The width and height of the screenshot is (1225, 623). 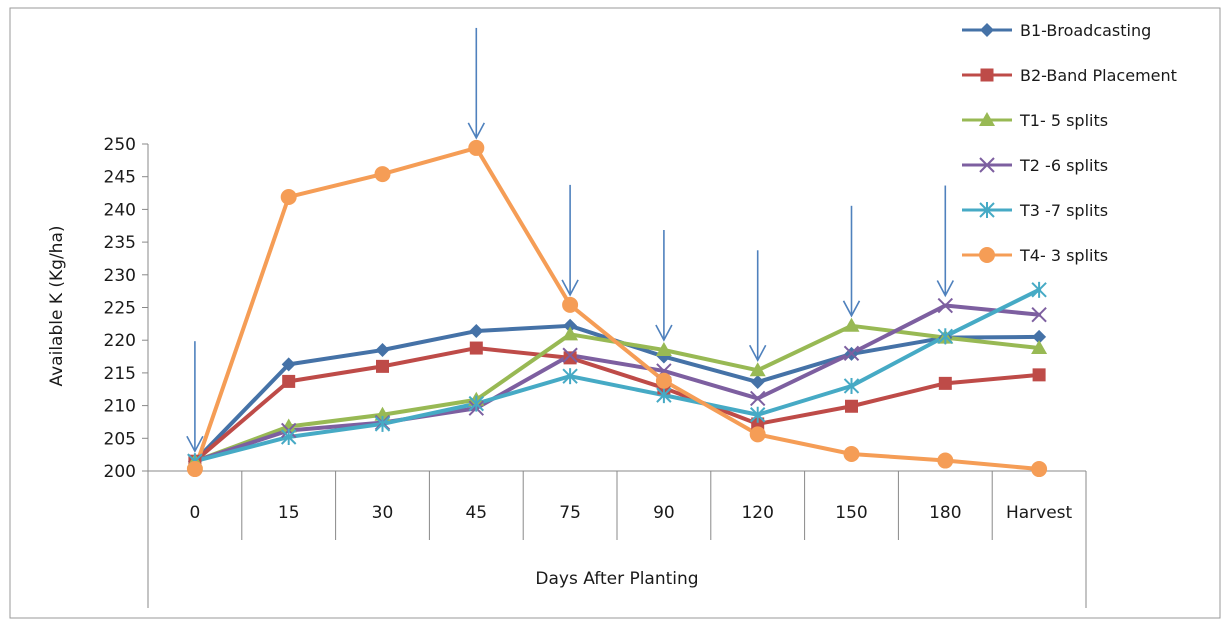 What do you see at coordinates (1098, 75) in the screenshot?
I see `legend-label: B2-Band Placement` at bounding box center [1098, 75].